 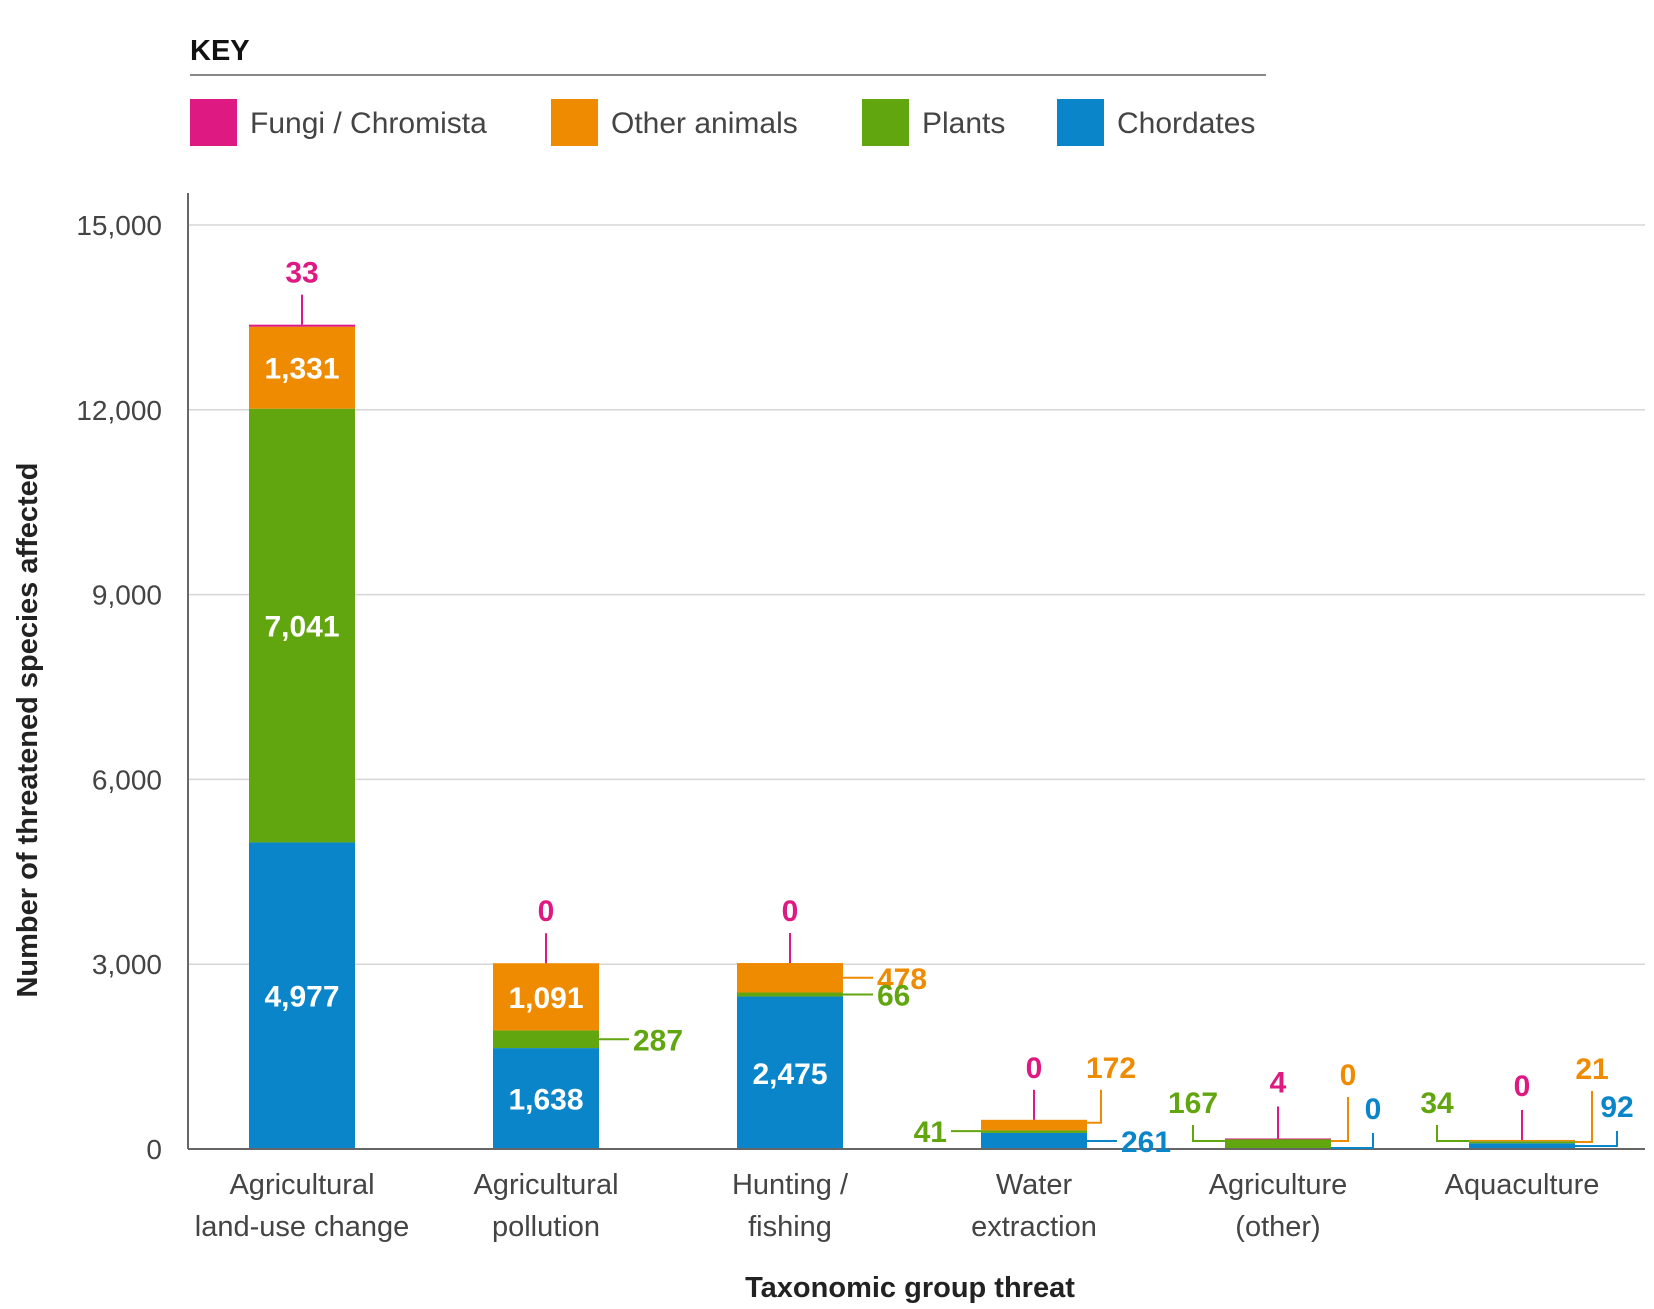 What do you see at coordinates (1034, 1068) in the screenshot?
I see `data-label-fungi-chromista-3: 0` at bounding box center [1034, 1068].